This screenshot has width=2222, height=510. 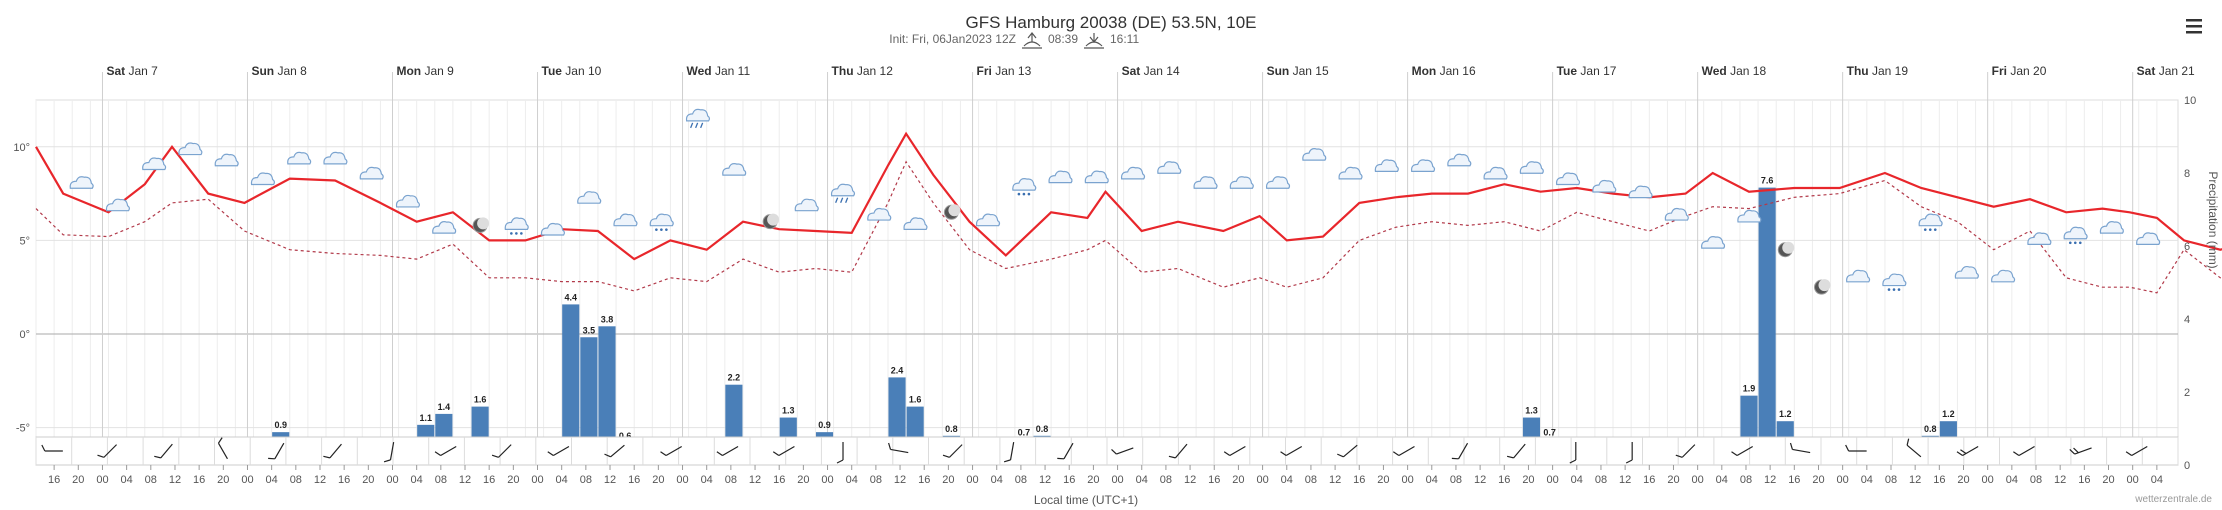 What do you see at coordinates (863, 71) in the screenshot?
I see `day-label: Thu Jan 12` at bounding box center [863, 71].